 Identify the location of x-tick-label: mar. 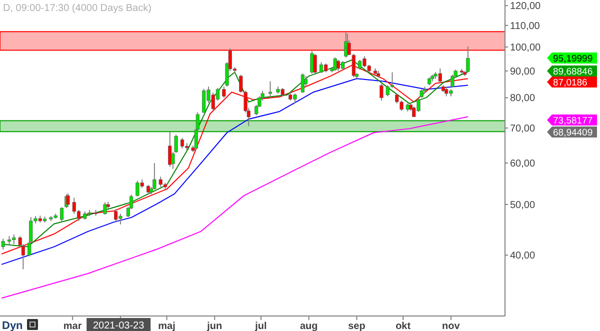
(72, 326).